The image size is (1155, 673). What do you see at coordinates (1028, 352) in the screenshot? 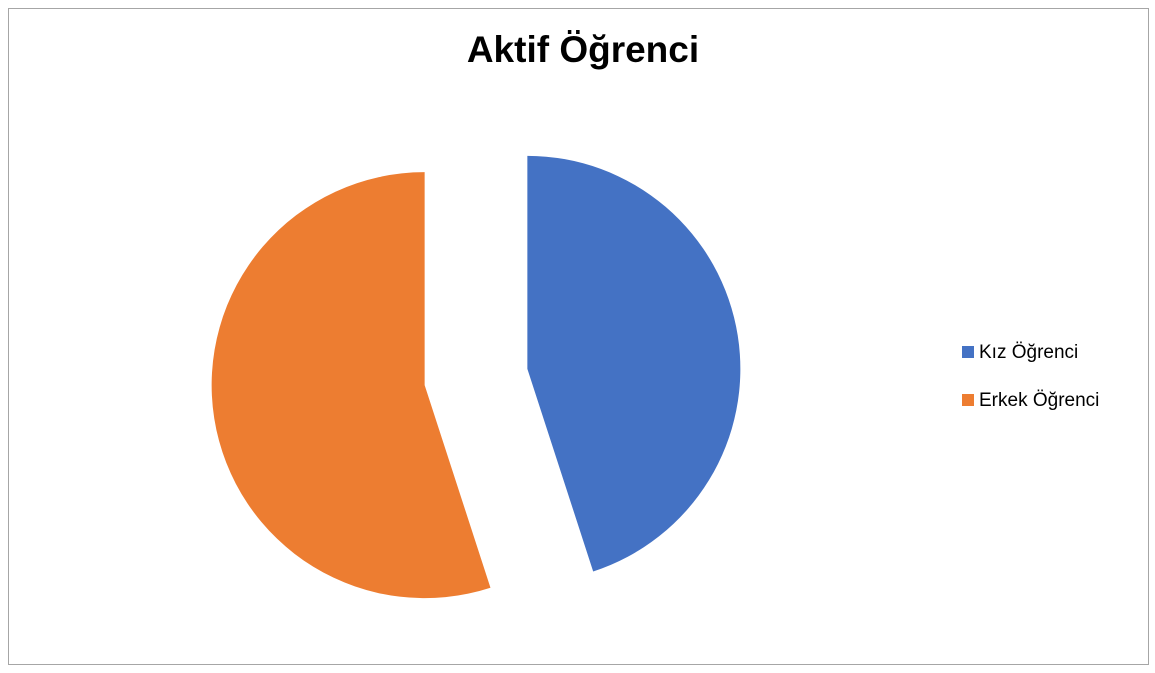
I see `legend-label: Kız Öğrenci` at bounding box center [1028, 352].